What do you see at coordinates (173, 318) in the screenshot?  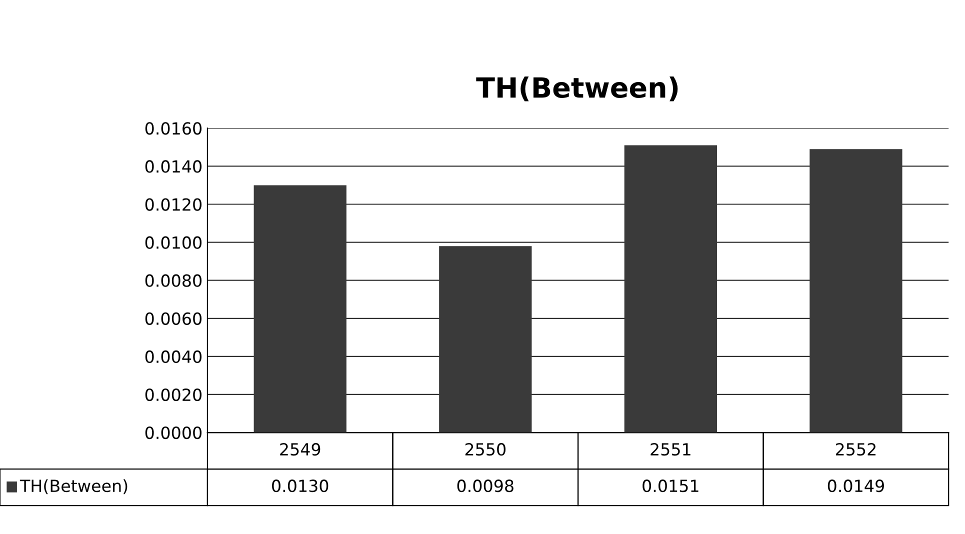 I see `y-tick-label: 0.0060` at bounding box center [173, 318].